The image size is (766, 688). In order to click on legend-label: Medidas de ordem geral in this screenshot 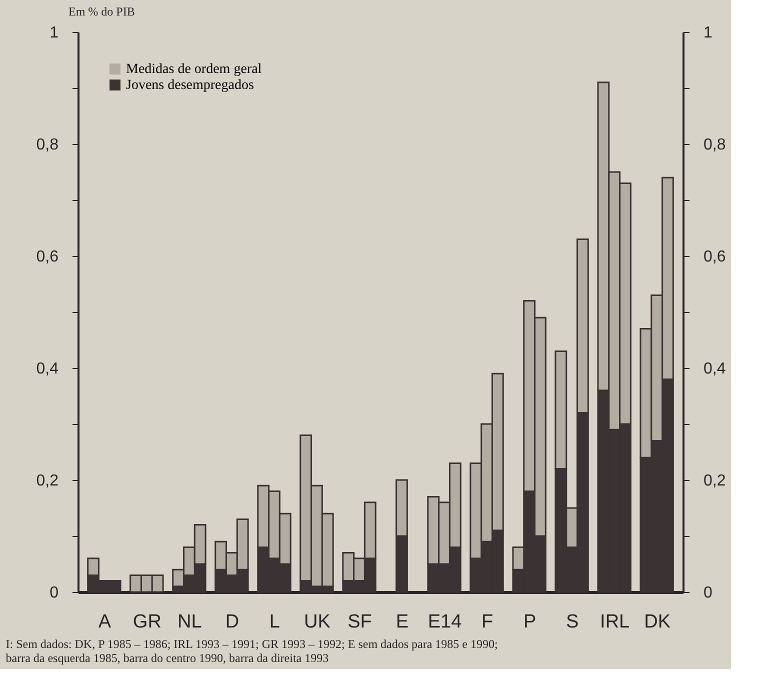, I will do `click(194, 69)`.